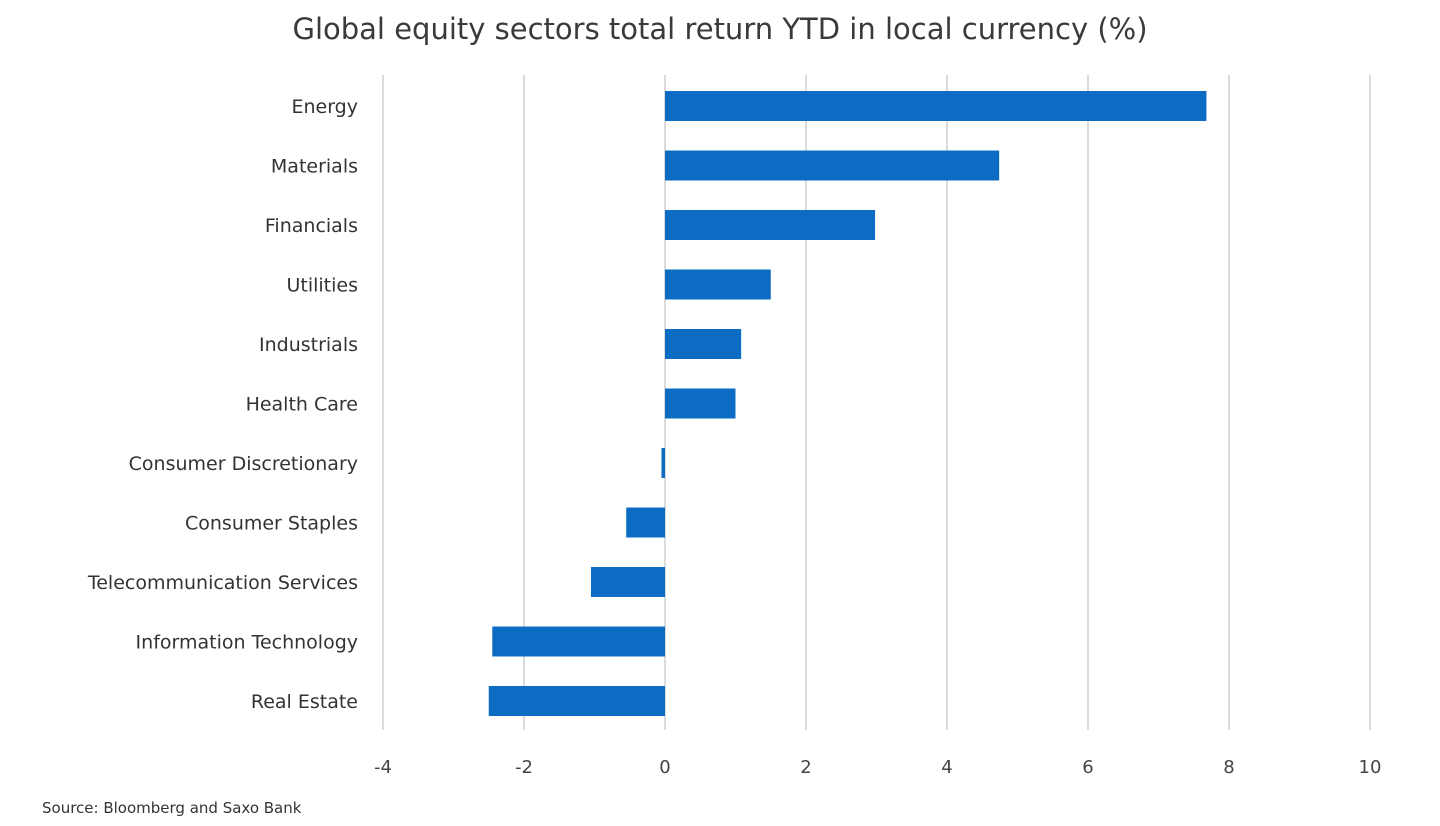 The image size is (1440, 826). Describe the element at coordinates (627, 582) in the screenshot. I see `bar-telecommunication-services` at that location.